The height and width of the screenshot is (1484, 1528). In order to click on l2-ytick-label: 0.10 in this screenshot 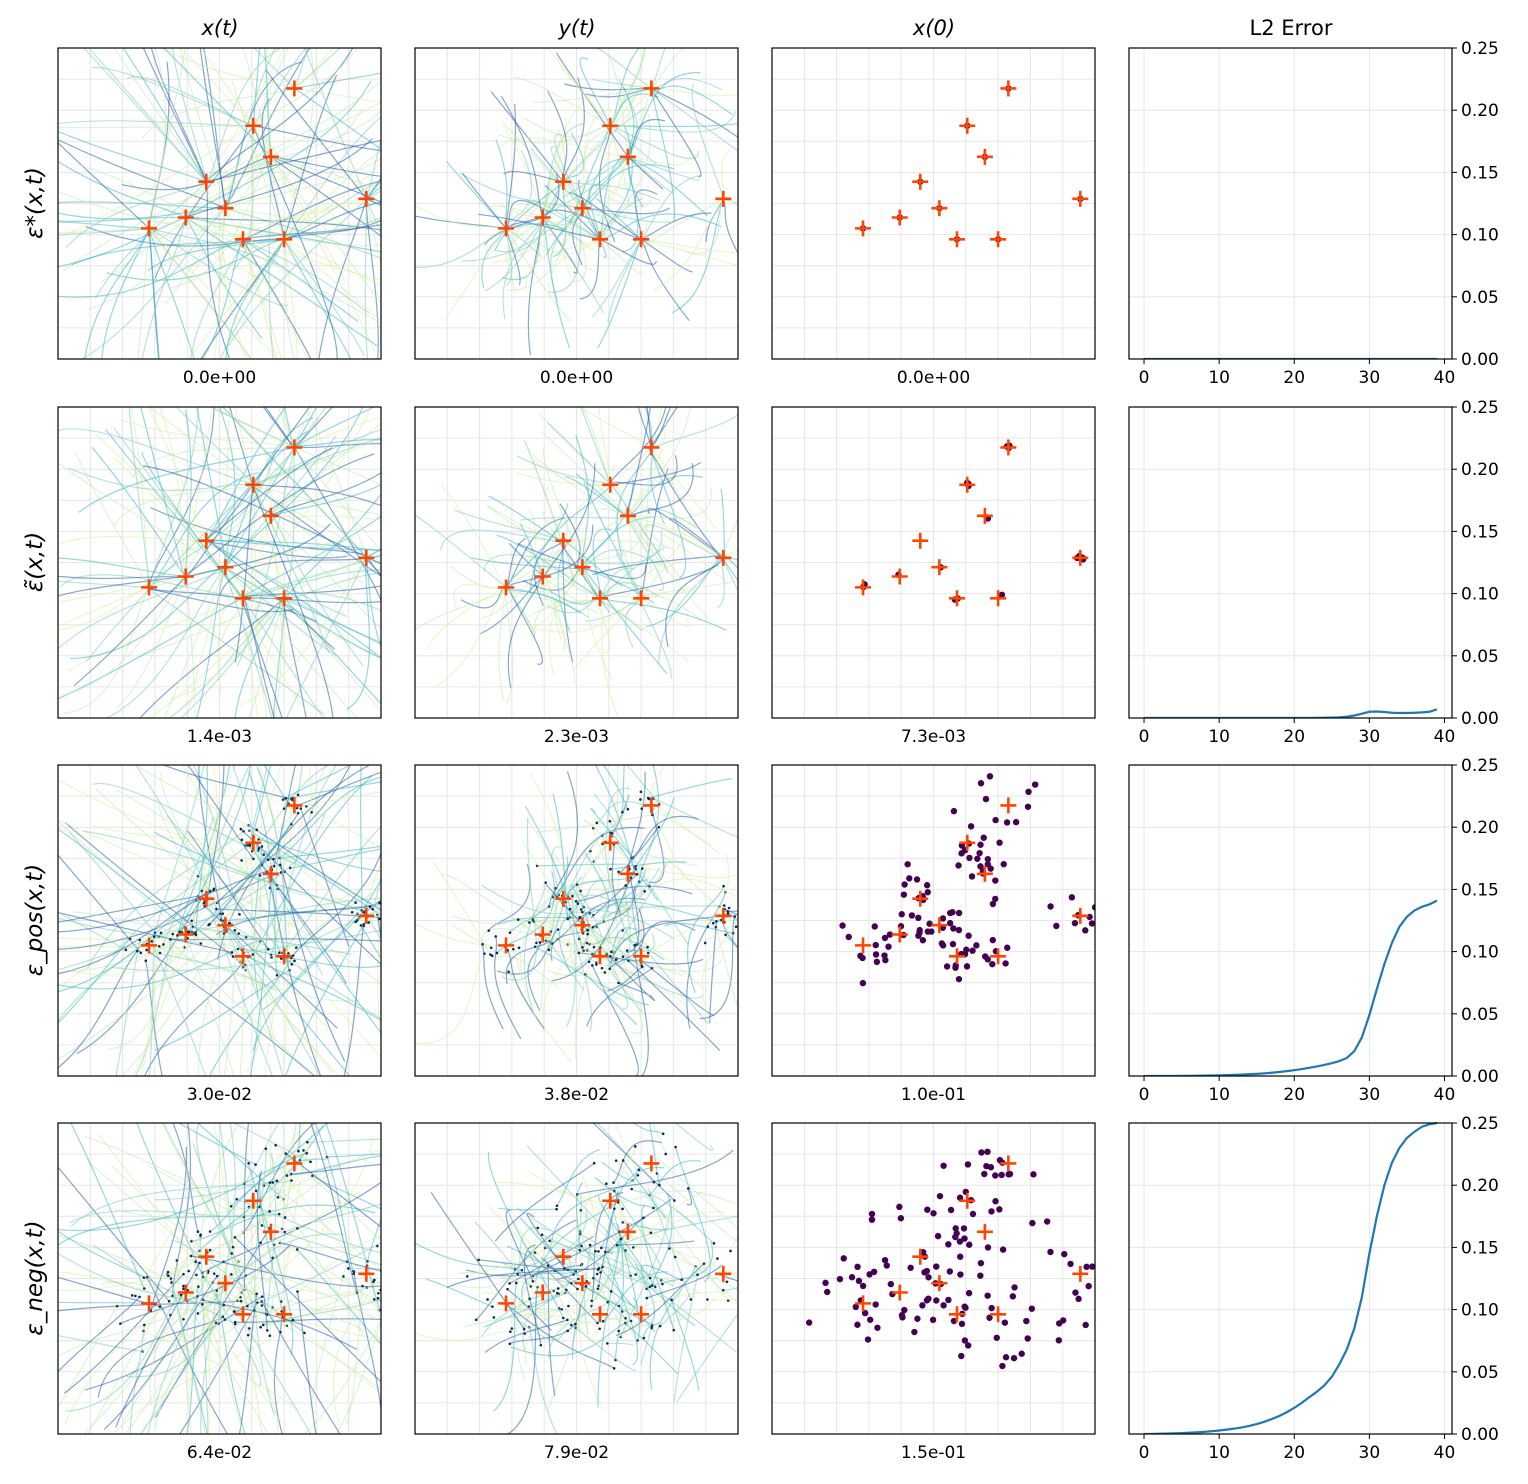, I will do `click(1480, 236)`.